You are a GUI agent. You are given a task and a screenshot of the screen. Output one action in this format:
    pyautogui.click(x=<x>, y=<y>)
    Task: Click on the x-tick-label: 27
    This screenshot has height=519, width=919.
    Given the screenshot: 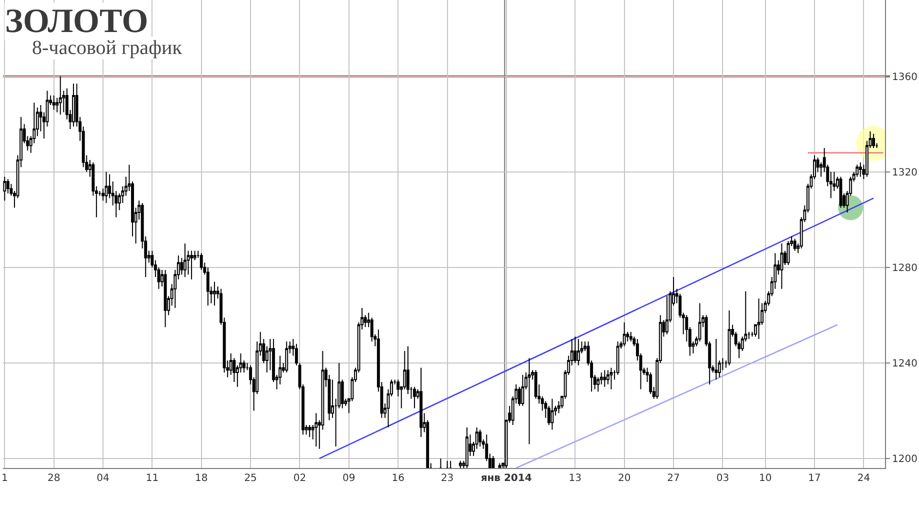 What is the action you would take?
    pyautogui.click(x=673, y=478)
    